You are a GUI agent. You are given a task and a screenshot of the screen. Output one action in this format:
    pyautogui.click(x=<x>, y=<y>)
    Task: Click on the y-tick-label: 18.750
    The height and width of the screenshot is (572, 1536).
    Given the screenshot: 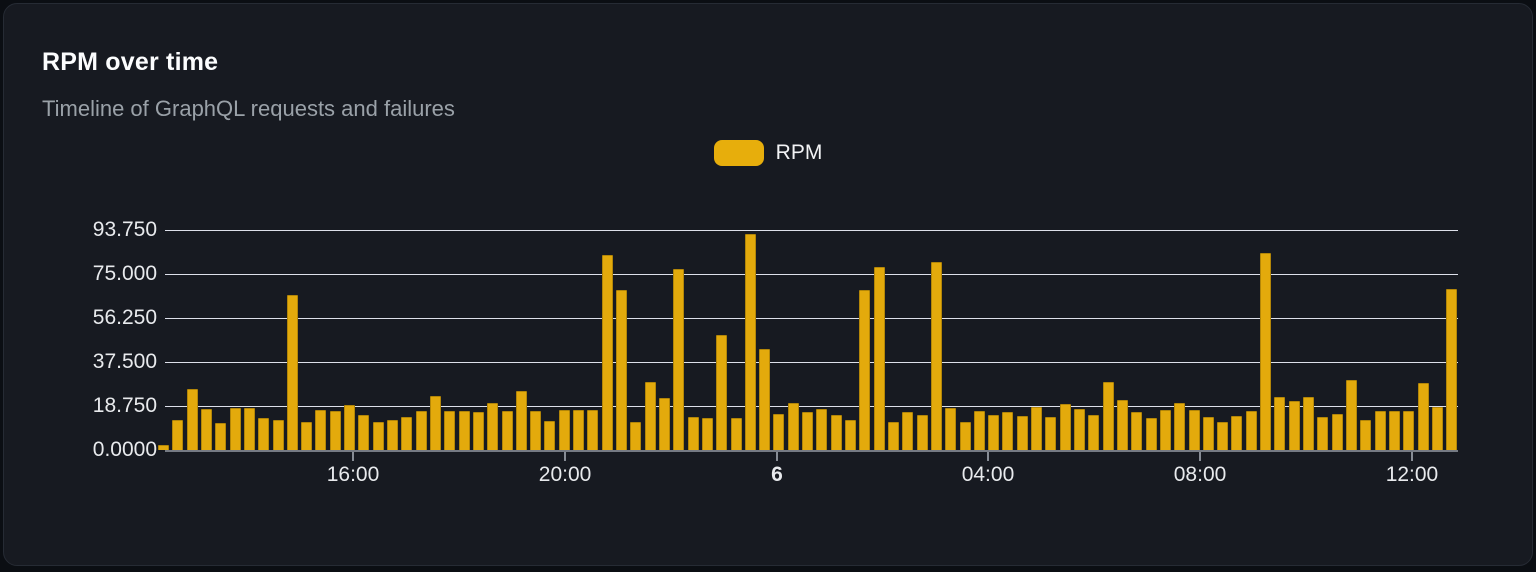 What is the action you would take?
    pyautogui.click(x=124, y=405)
    